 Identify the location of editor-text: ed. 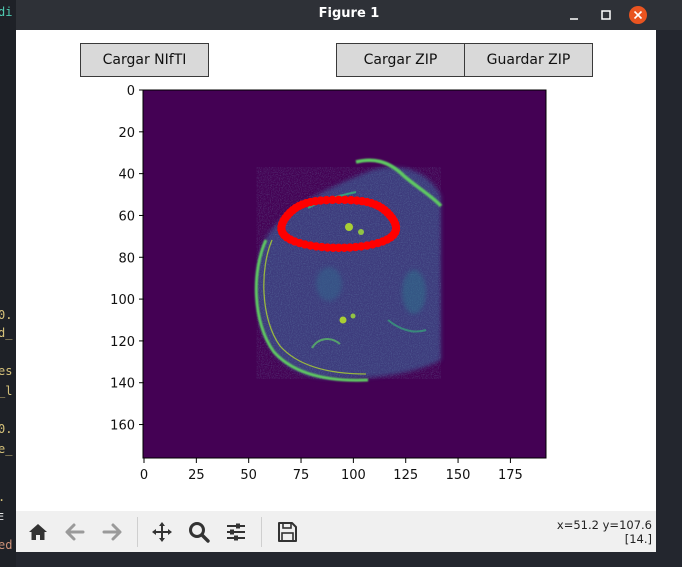
(6, 545).